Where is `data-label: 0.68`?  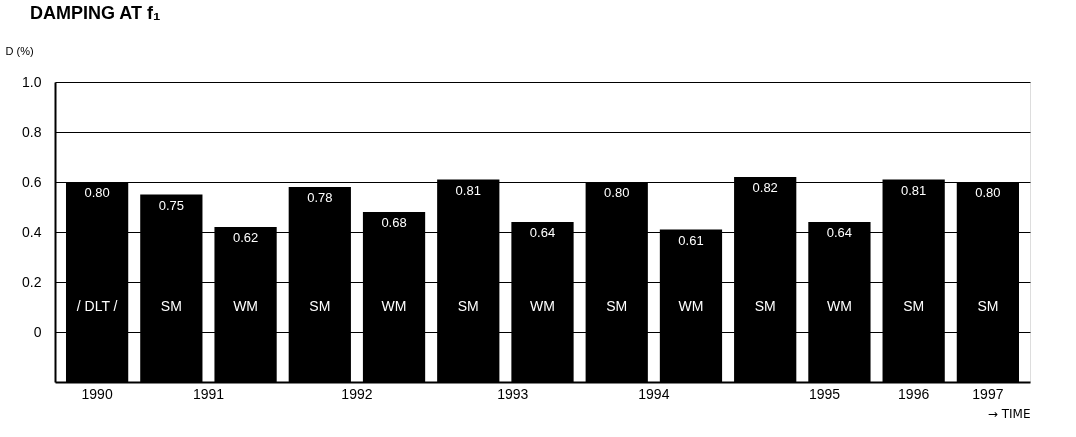
data-label: 0.68 is located at coordinates (394, 222).